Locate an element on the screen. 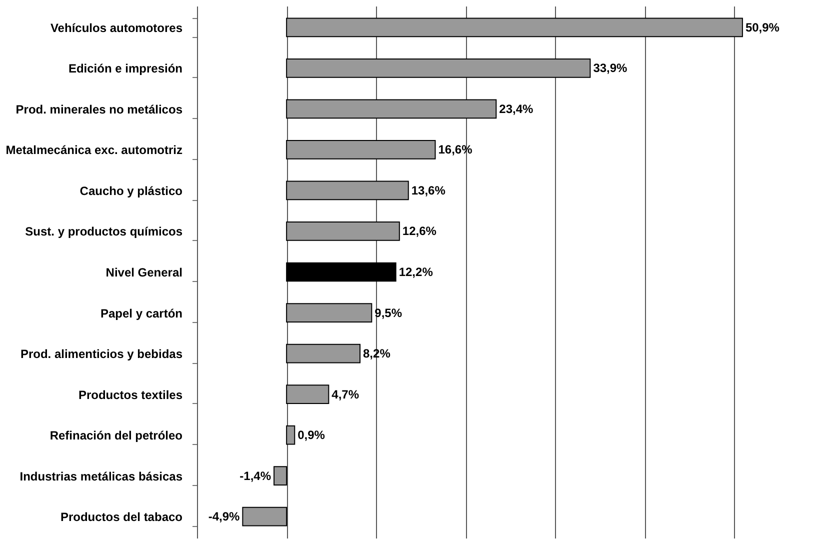  y-tick-label: Refinación del petróleo is located at coordinates (116, 435).